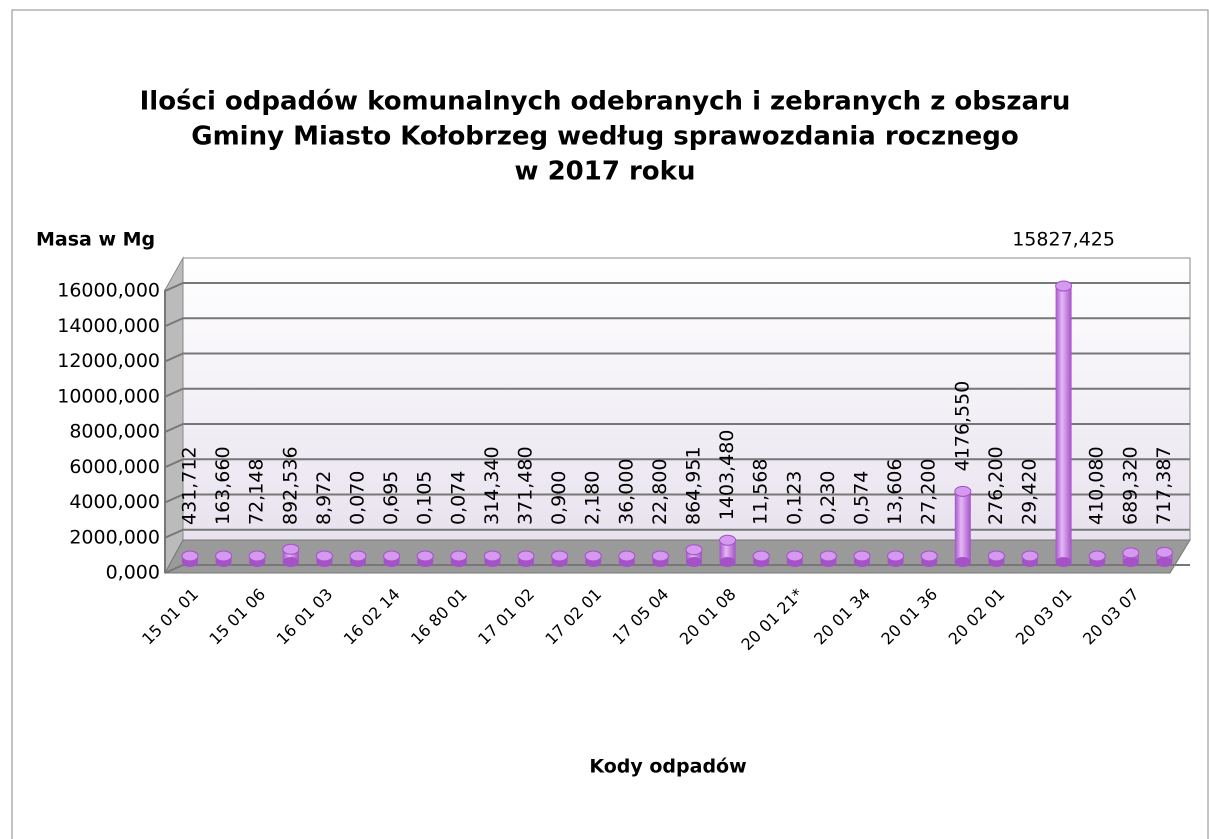 The image size is (1209, 839). I want to click on value-label: 689,320, so click(1130, 485).